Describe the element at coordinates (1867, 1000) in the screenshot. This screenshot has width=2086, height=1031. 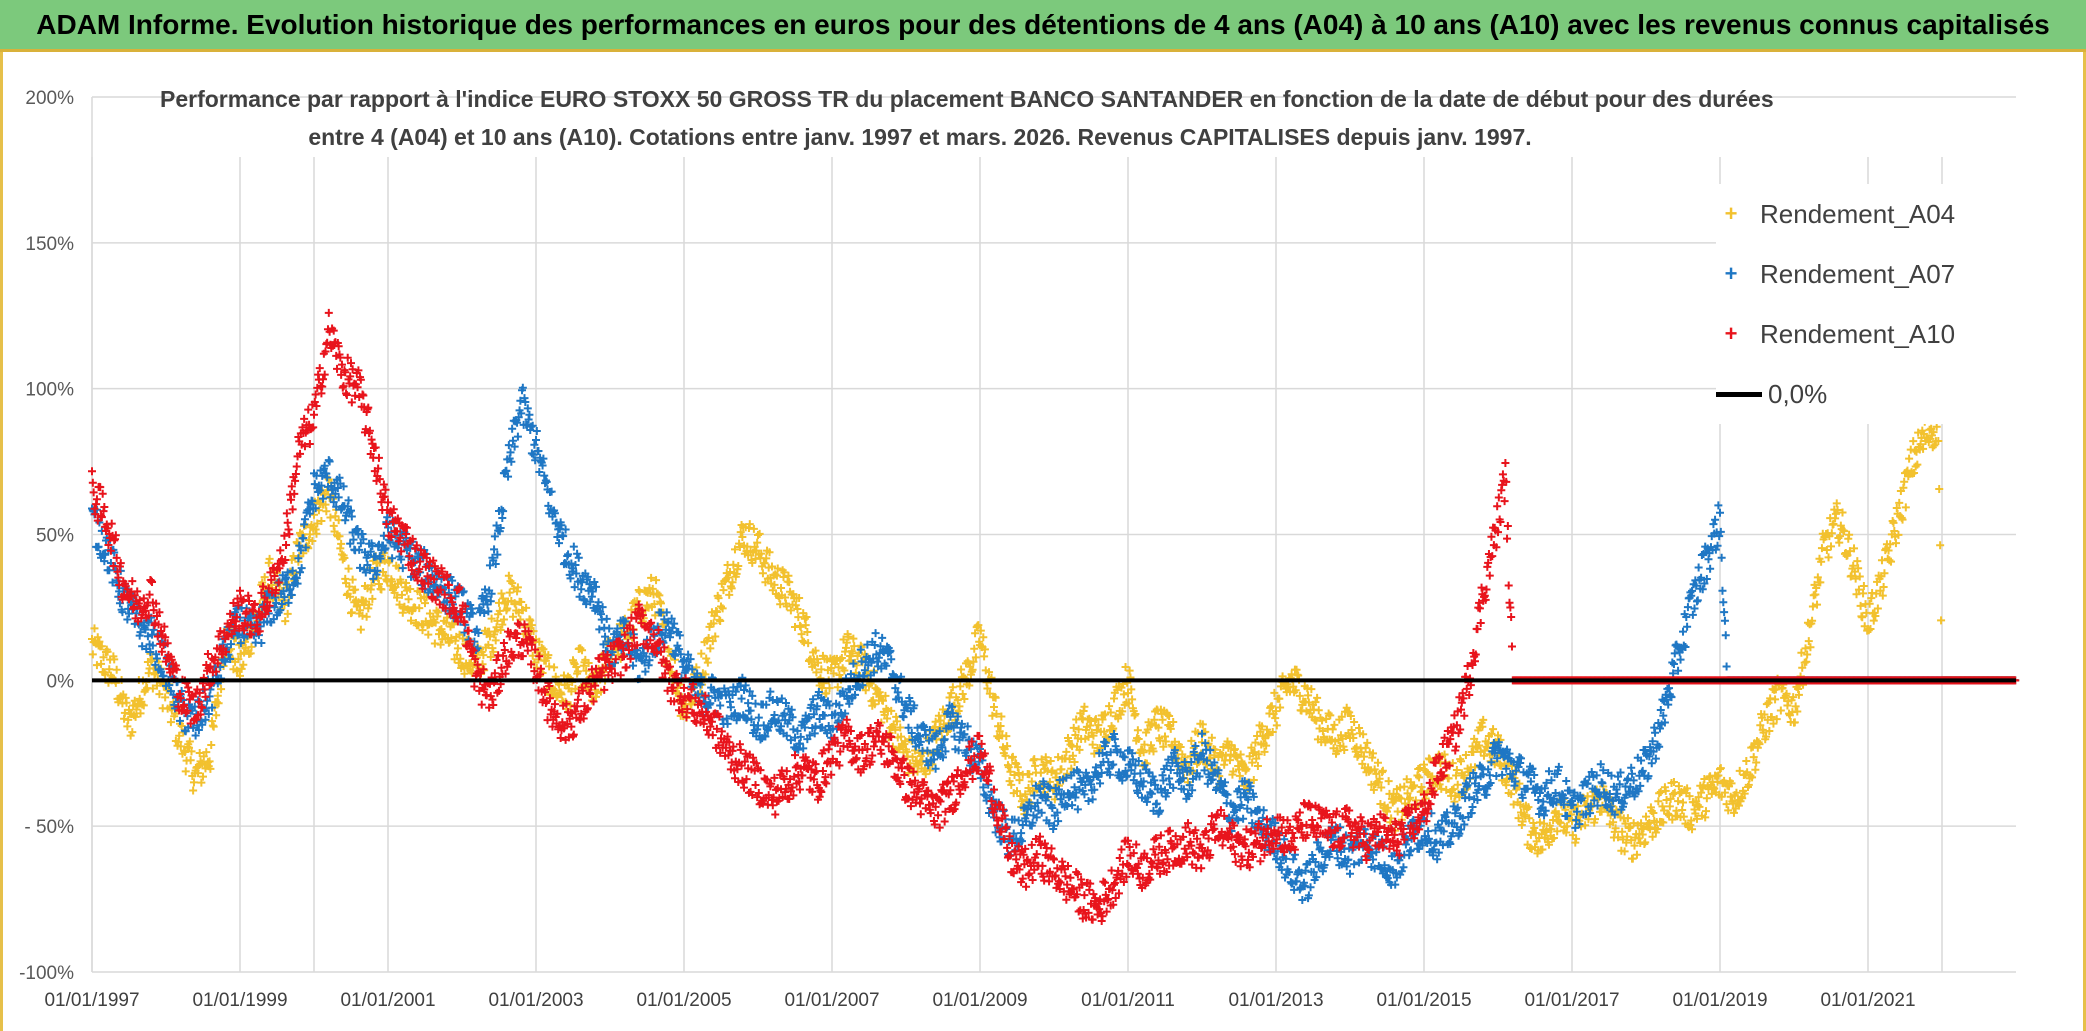
I see `x-tick-label: 01/01/2021` at that location.